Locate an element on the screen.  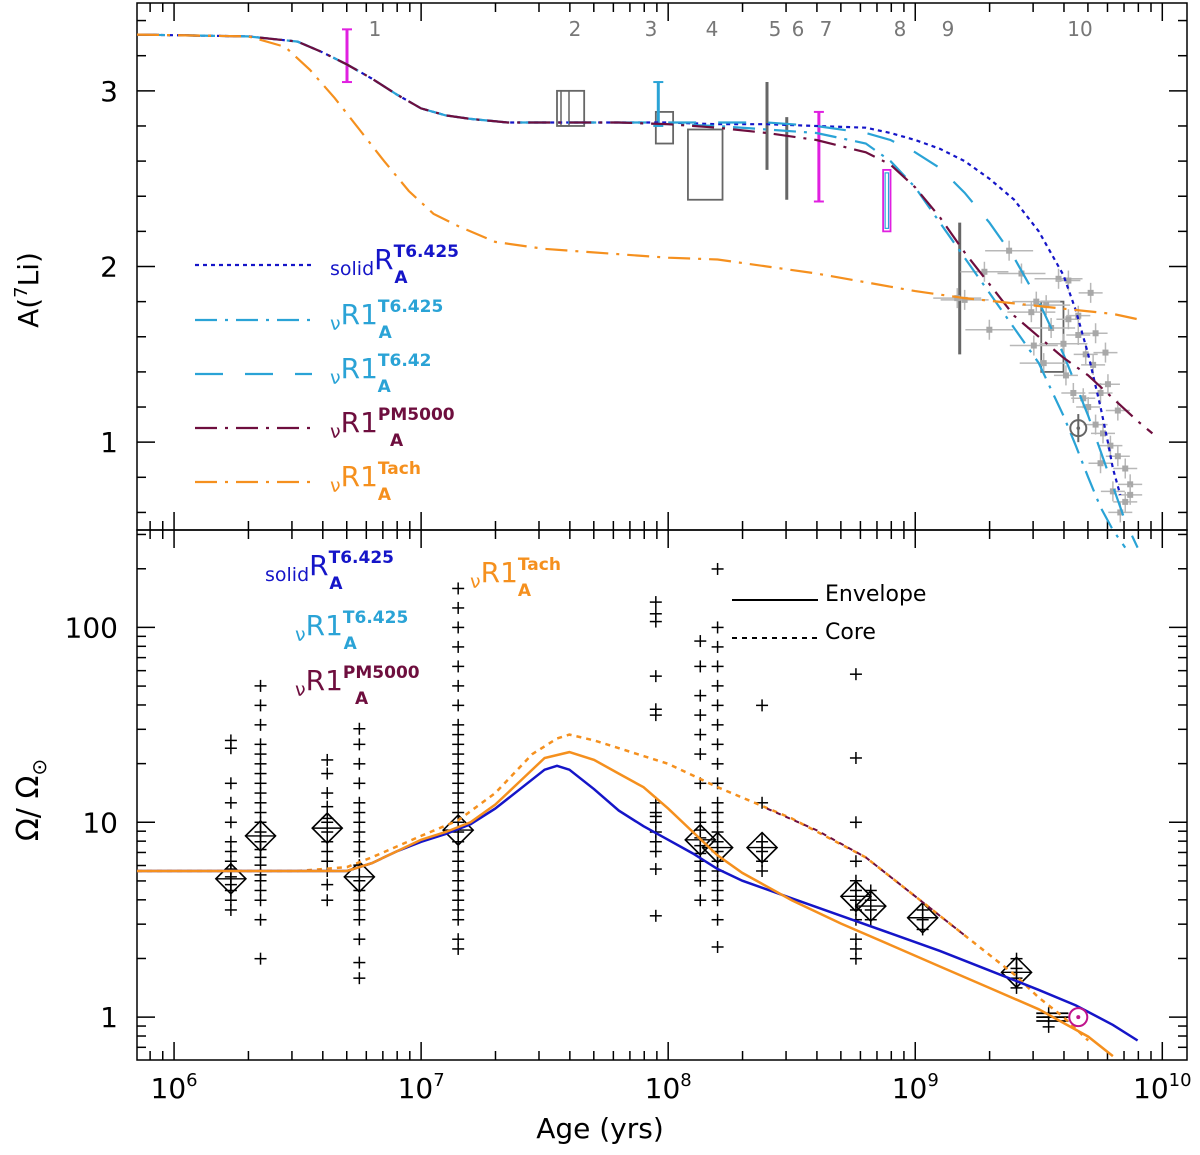
y-tick-label: 3 is located at coordinates (109, 91).